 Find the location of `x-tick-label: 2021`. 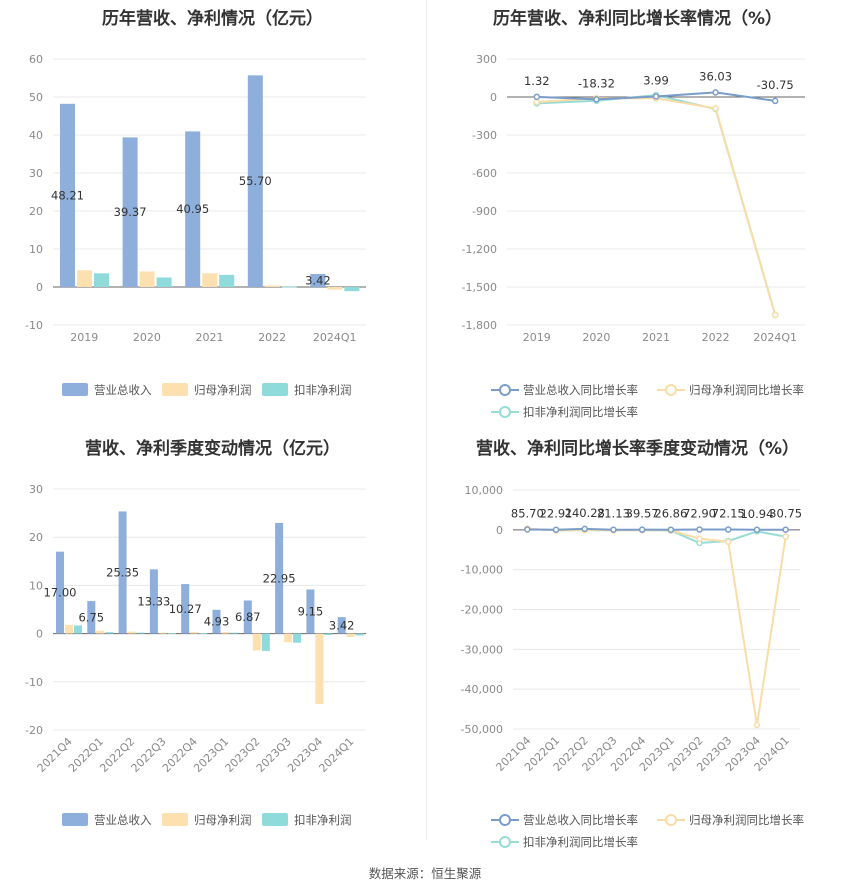

x-tick-label: 2021 is located at coordinates (656, 337).